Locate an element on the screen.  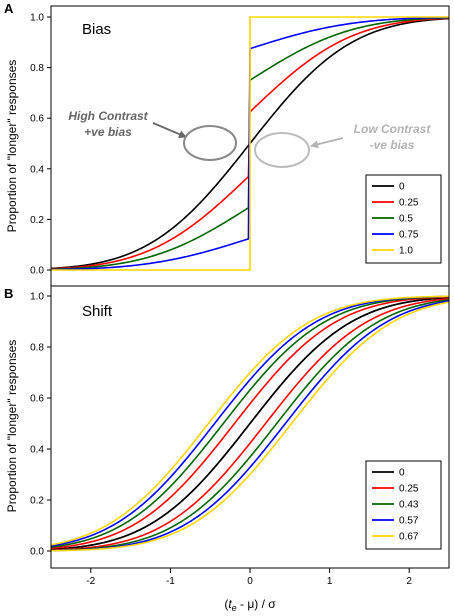
legend-label: 0.5 is located at coordinates (406, 219).